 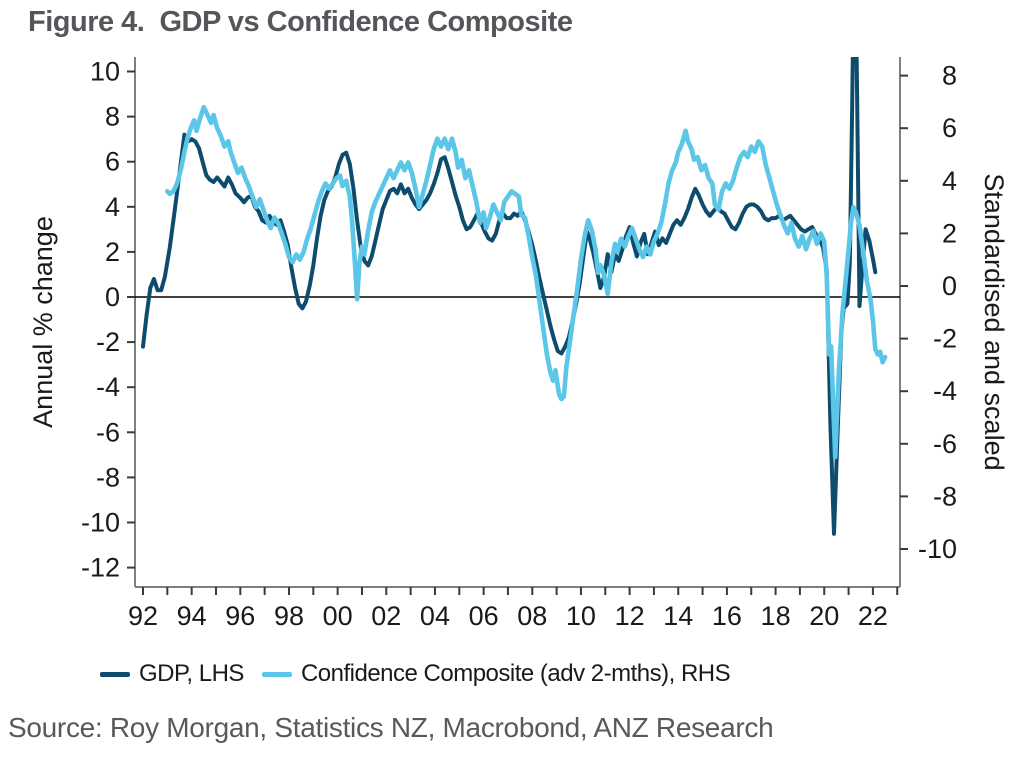 What do you see at coordinates (678, 616) in the screenshot?
I see `x-tick-label: 14` at bounding box center [678, 616].